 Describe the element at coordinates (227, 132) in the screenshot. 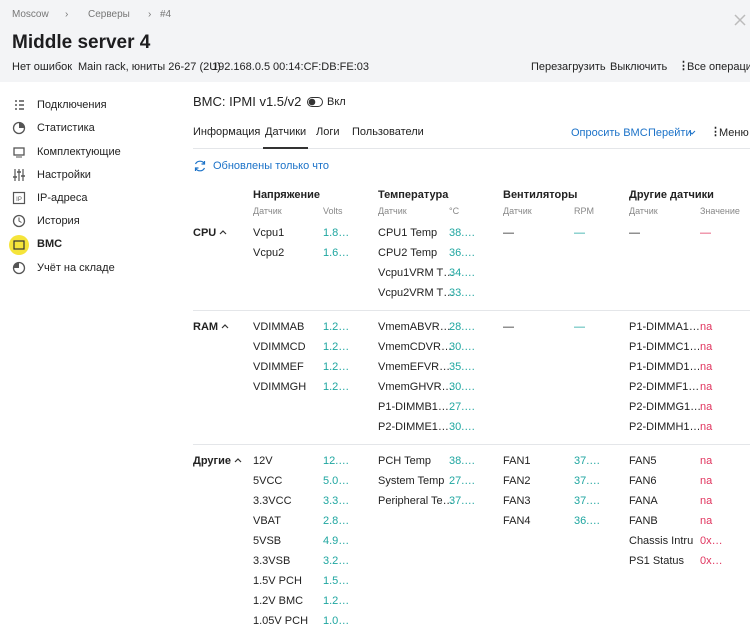

I see `tab: Информация` at that location.